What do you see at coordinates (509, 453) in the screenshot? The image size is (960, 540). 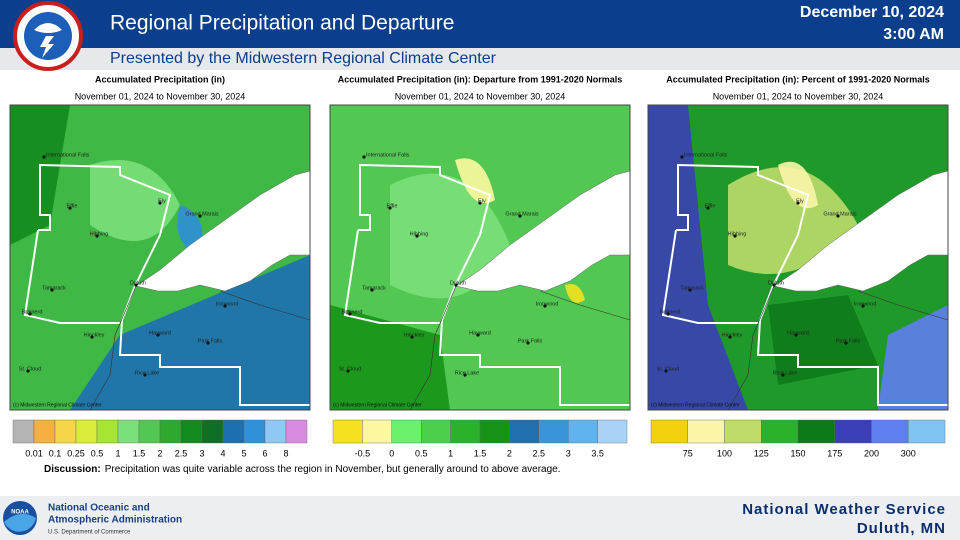 I see `legend-label: 2` at bounding box center [509, 453].